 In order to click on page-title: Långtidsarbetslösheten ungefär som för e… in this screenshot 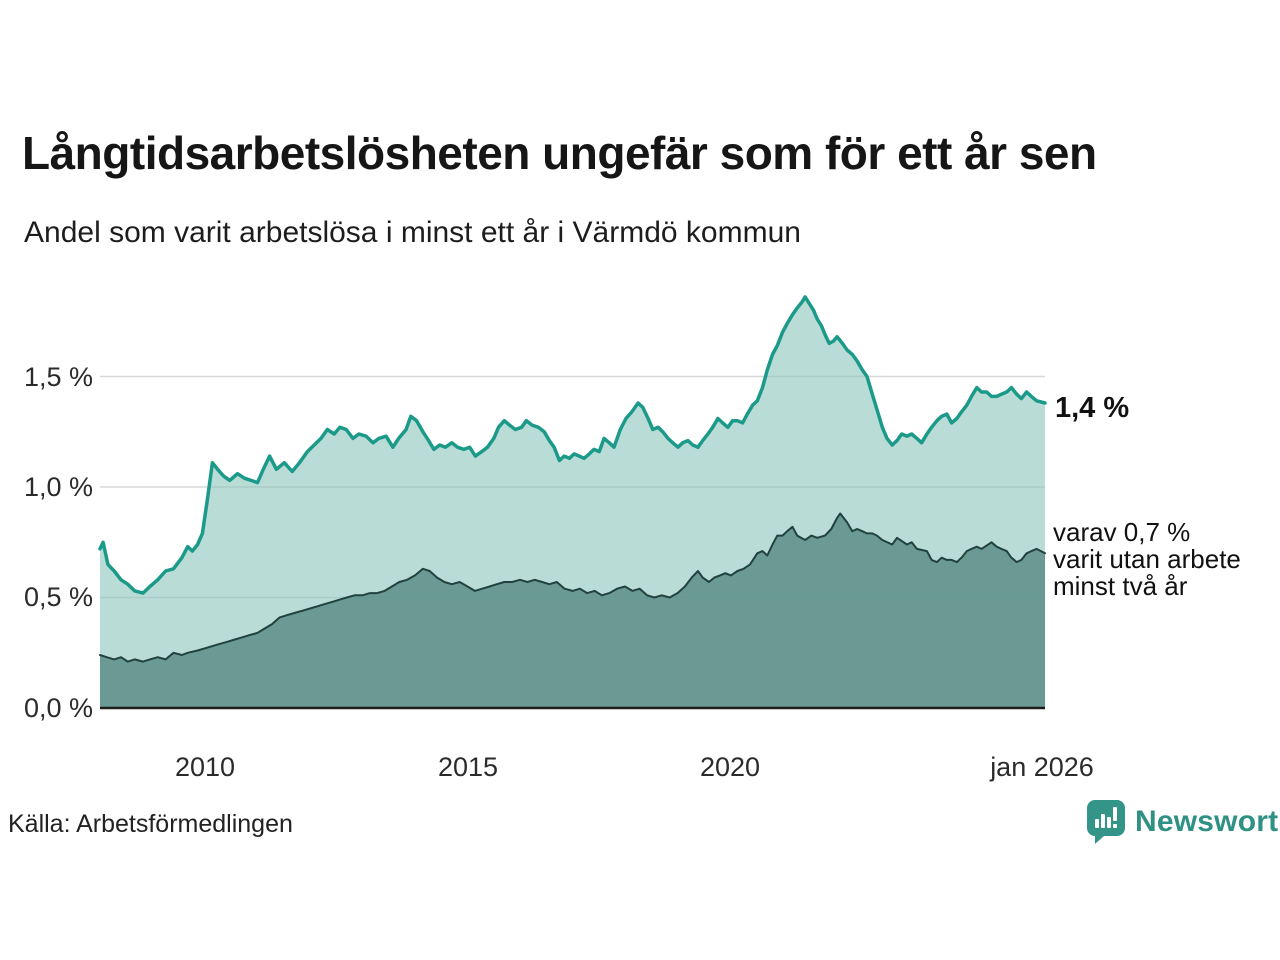, I will do `click(559, 153)`.